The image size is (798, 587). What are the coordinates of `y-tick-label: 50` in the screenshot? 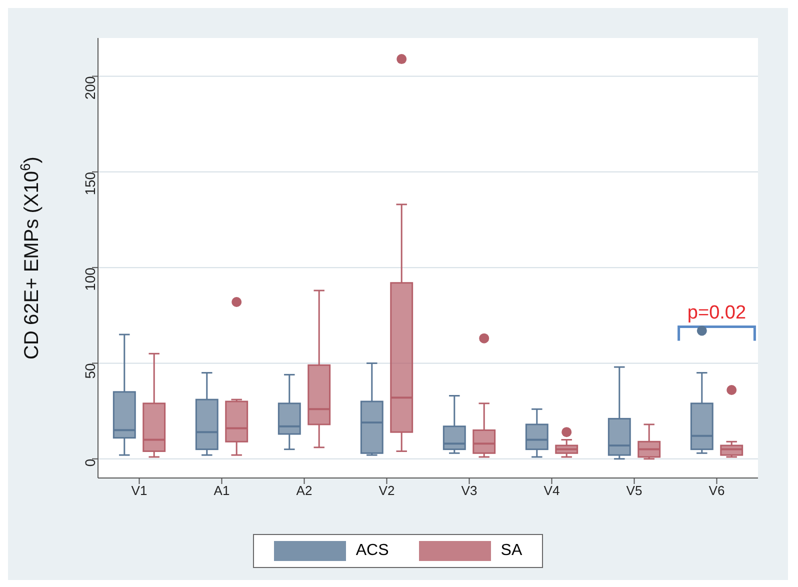 It's located at (90, 371).